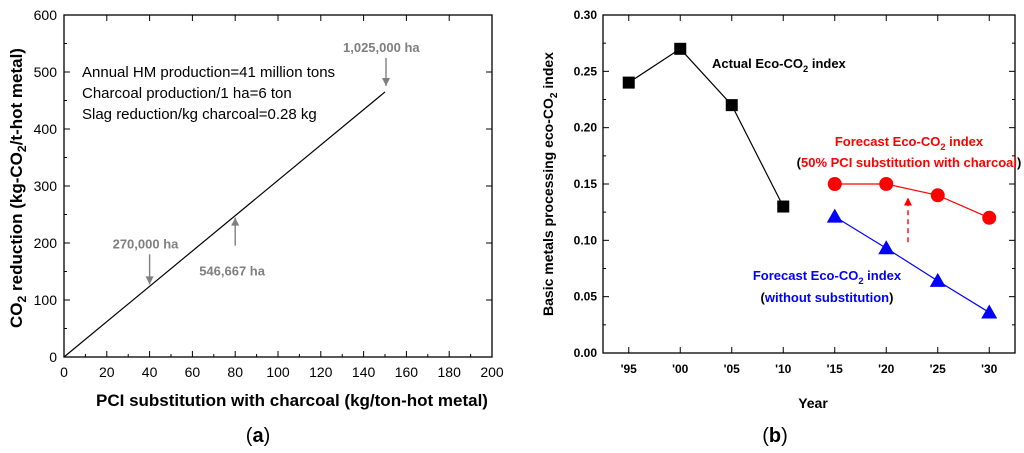 The height and width of the screenshot is (453, 1024). I want to click on y-tick-label: 0.25, so click(586, 71).